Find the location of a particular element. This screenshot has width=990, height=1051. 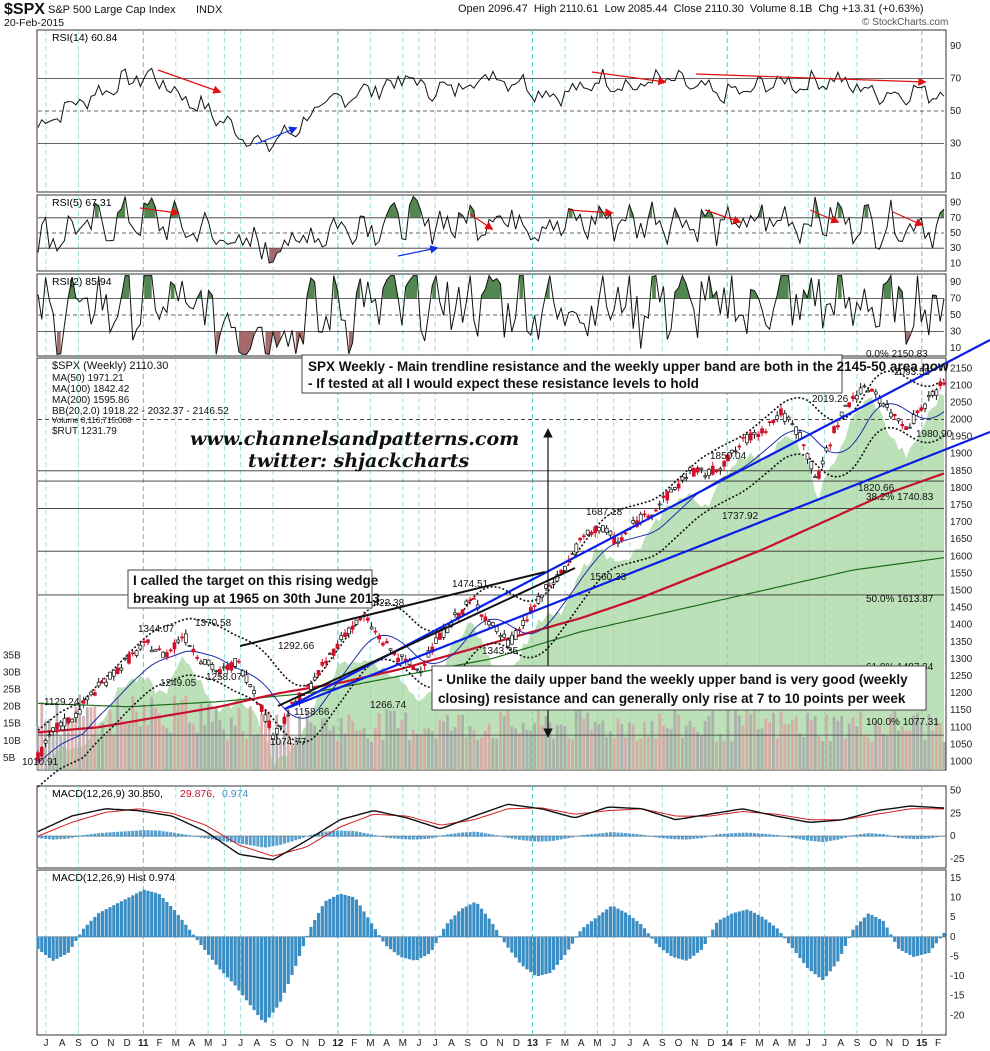

rsi-divergence-arrow is located at coordinates (811, 79).